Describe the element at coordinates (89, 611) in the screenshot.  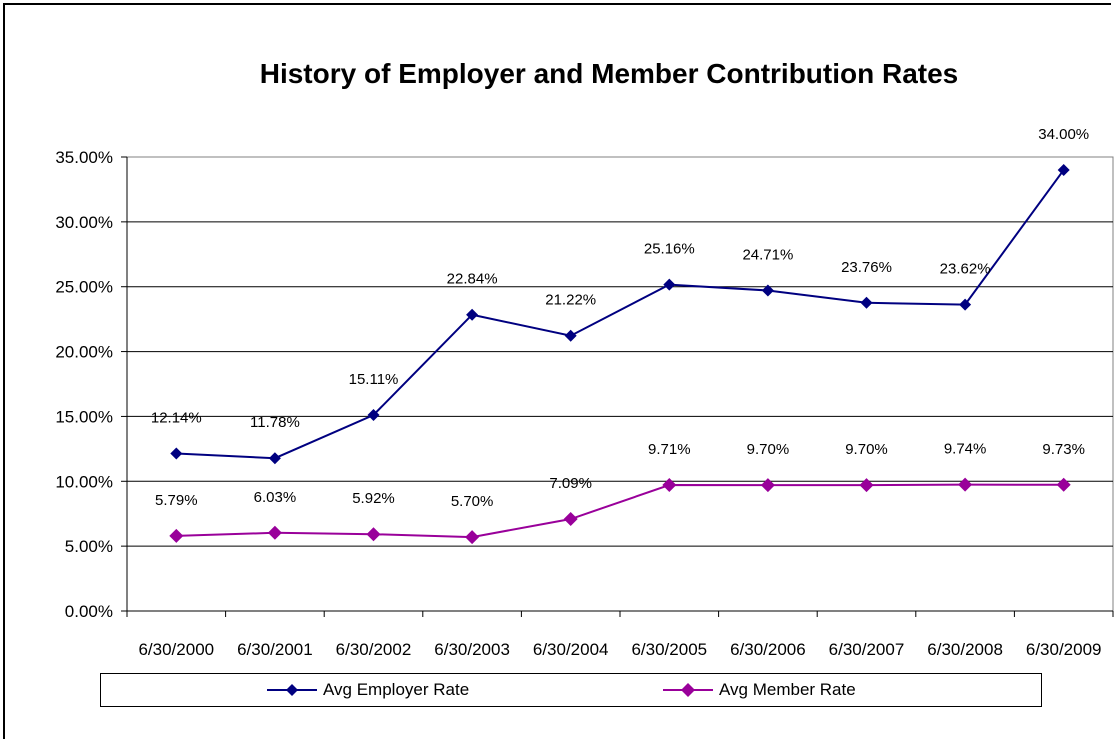
I see `y-tick-label: 0.00%` at that location.